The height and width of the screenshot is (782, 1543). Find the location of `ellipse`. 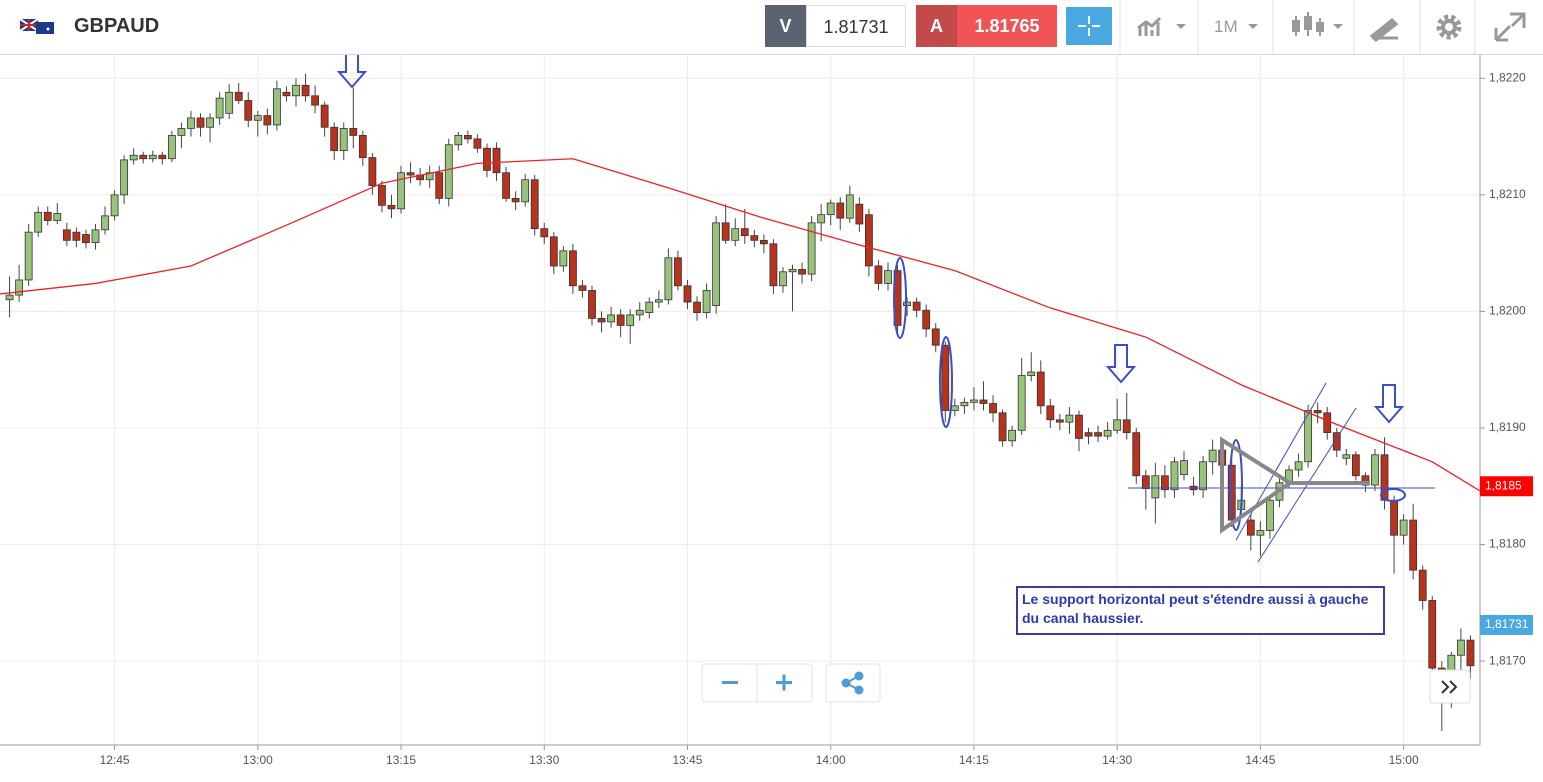

ellipse is located at coordinates (900, 298).